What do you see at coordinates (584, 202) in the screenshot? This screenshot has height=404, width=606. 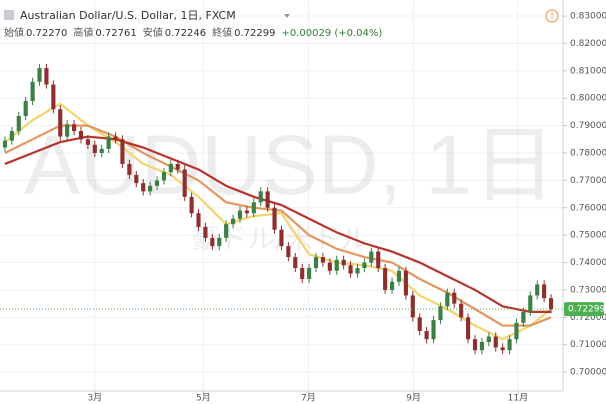 I see `price-axis-bg` at bounding box center [584, 202].